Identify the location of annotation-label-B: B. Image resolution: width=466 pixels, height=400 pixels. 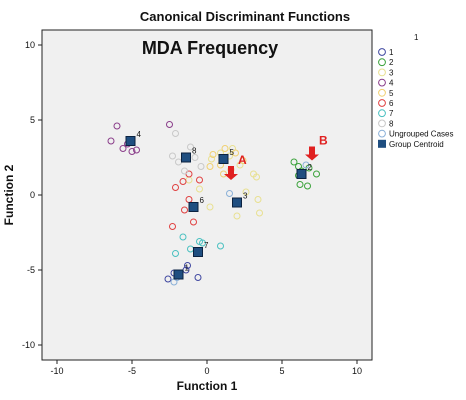
(323, 141).